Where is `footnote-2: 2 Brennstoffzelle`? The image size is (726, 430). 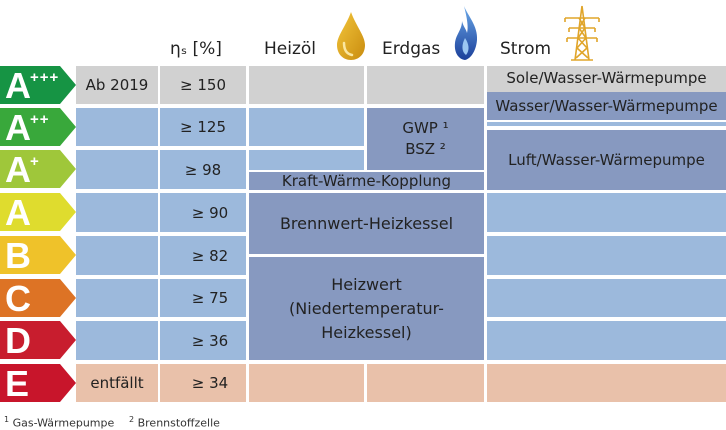 footnote-2: 2 Brennstoffzelle is located at coordinates (174, 422).